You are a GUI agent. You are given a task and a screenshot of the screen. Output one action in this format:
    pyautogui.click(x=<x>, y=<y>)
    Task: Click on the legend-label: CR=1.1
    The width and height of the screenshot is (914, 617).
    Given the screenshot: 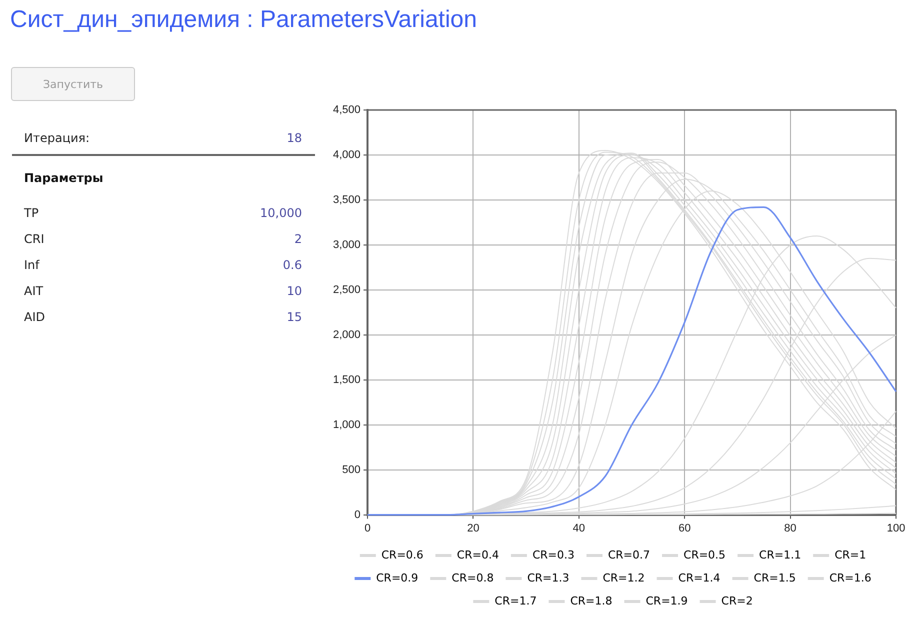 What is the action you would take?
    pyautogui.click(x=780, y=555)
    